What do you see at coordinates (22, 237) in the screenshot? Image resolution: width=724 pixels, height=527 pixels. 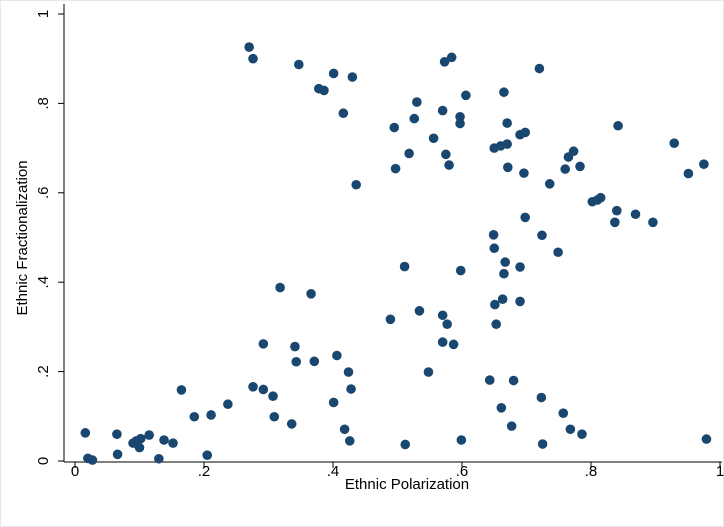 I see `y-axis-title: Ethnic Fractionalization` at bounding box center [22, 237].